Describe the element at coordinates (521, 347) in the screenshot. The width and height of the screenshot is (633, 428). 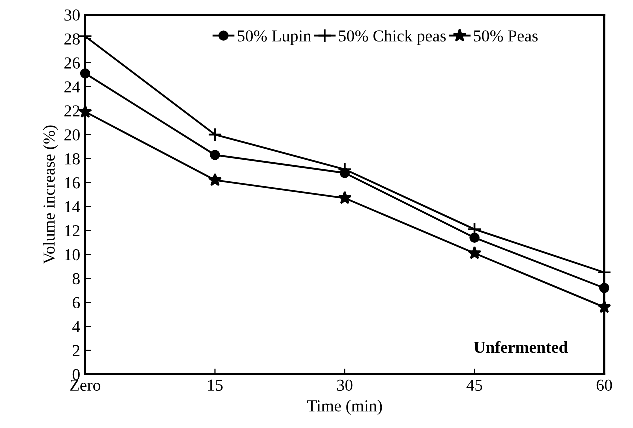
I see `annotation: Unfermented` at that location.